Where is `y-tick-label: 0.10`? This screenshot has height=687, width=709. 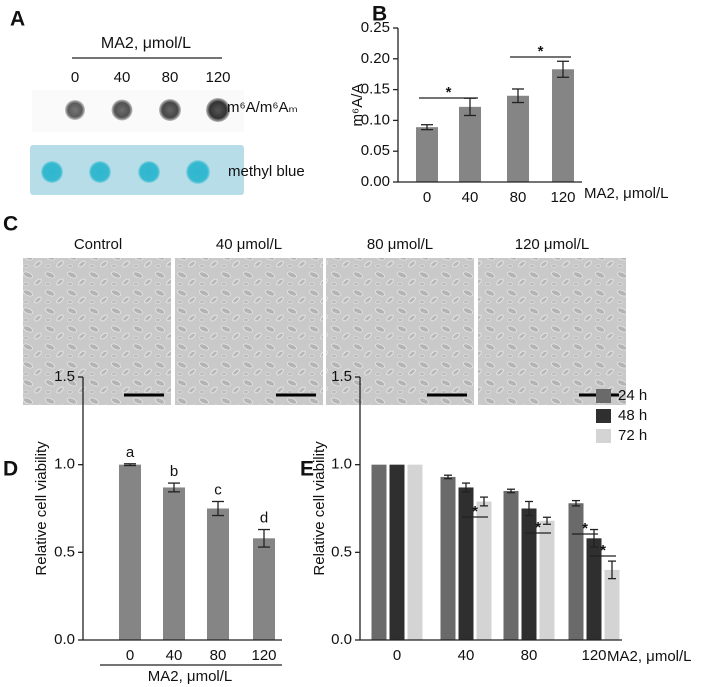 y-tick-label: 0.10 is located at coordinates (375, 119).